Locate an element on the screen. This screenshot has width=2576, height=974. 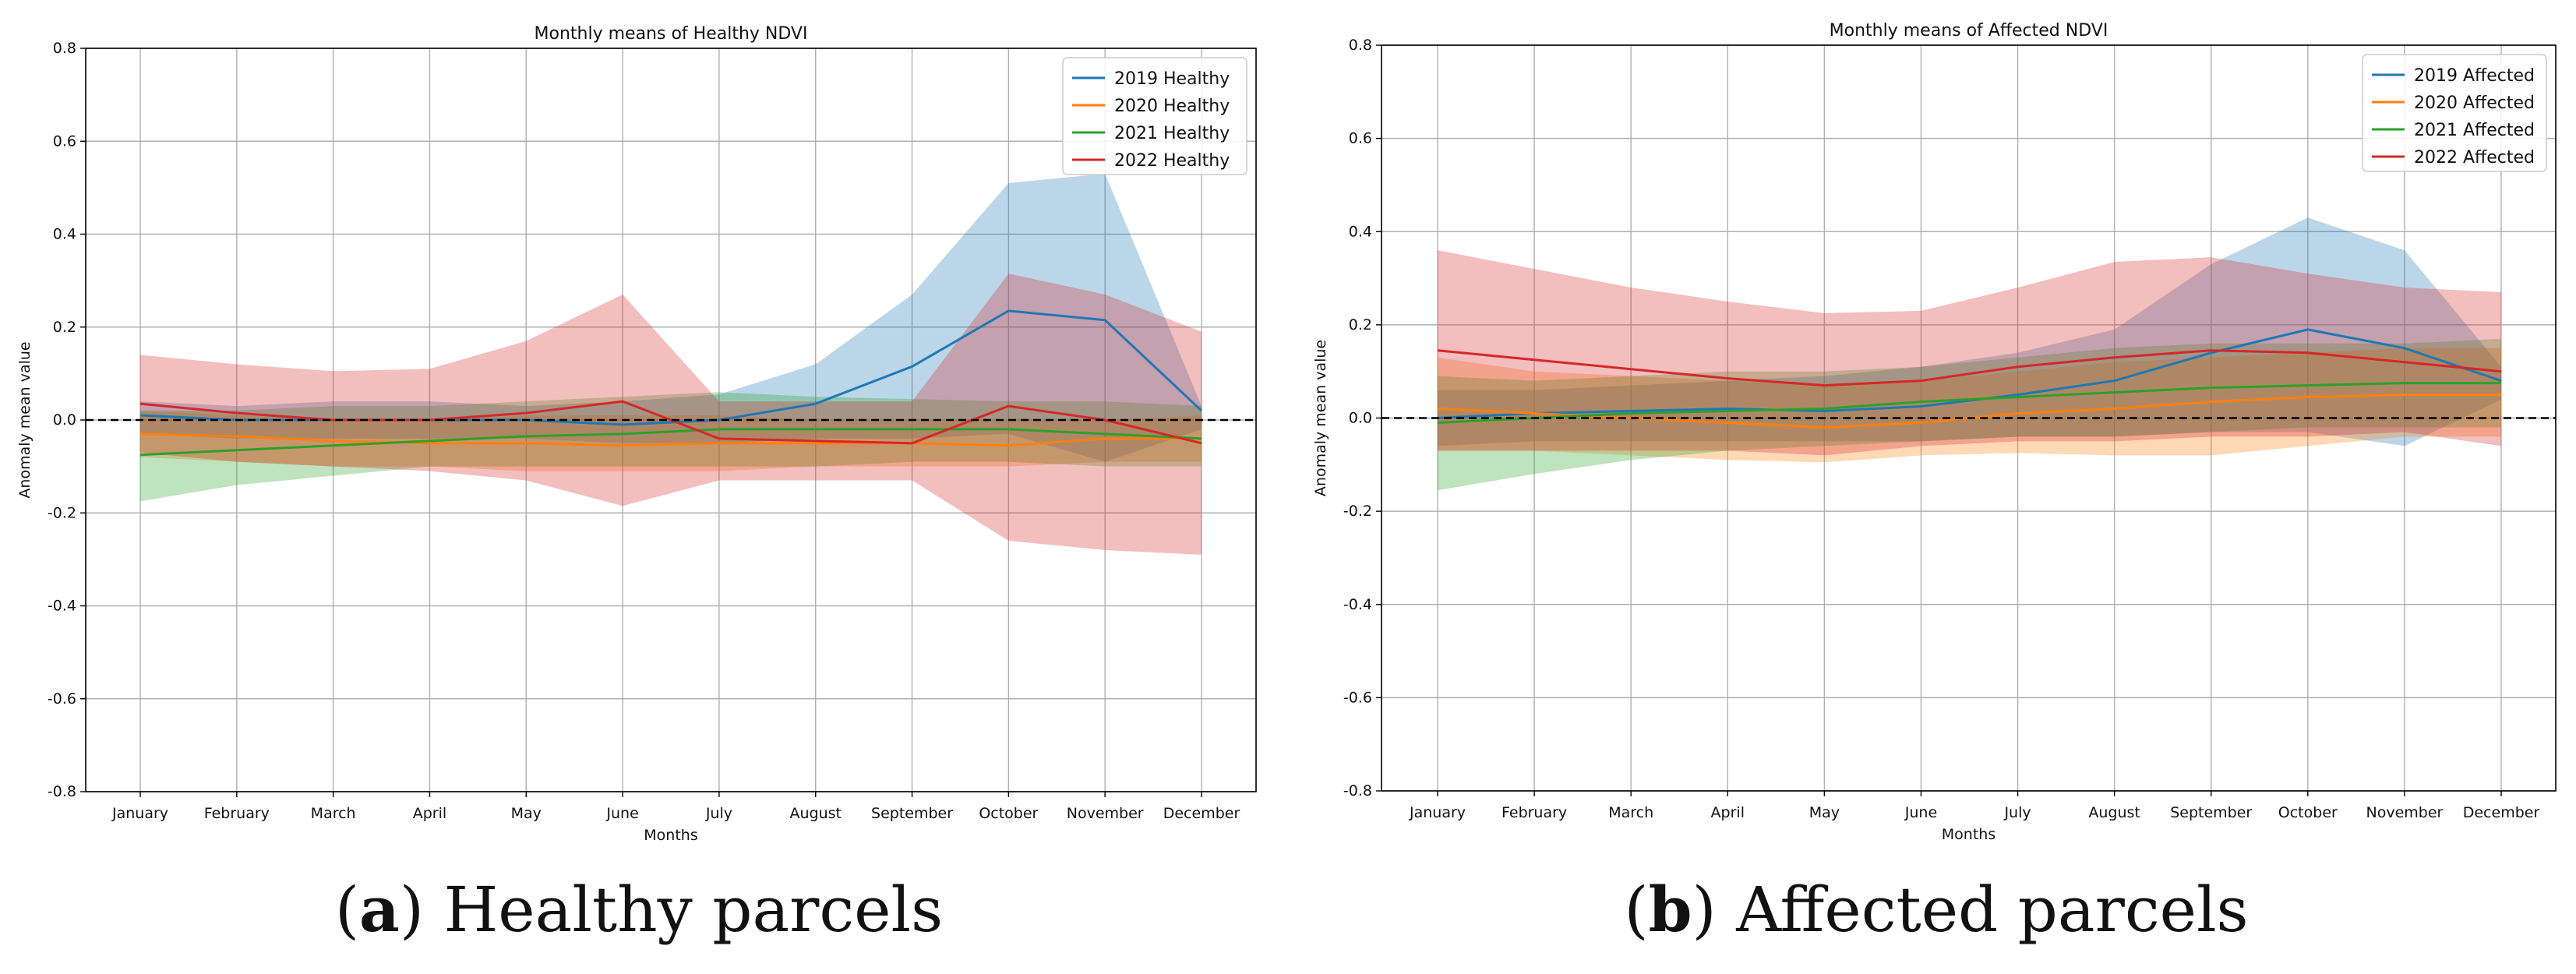
caption-label: a is located at coordinates (379, 910).